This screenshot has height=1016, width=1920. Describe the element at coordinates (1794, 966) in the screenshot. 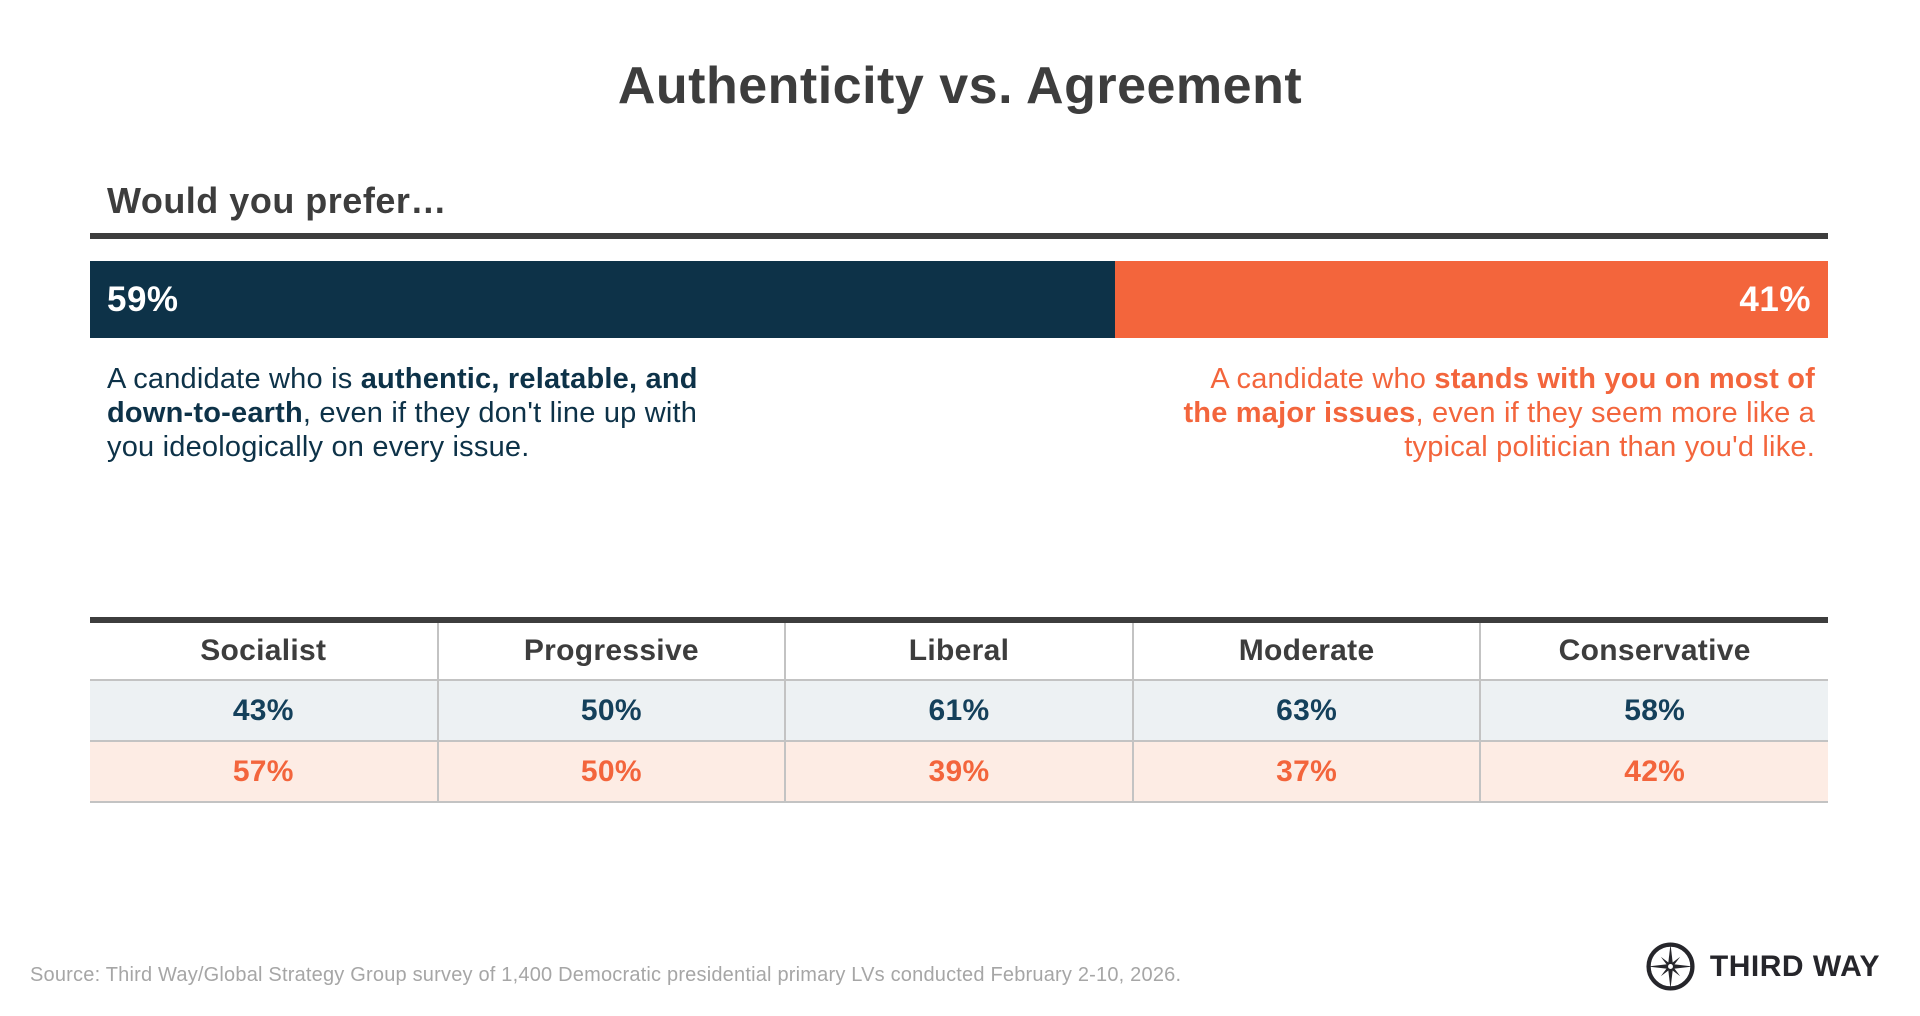

I see `thirdway-logo-text: THIRD WAY` at that location.